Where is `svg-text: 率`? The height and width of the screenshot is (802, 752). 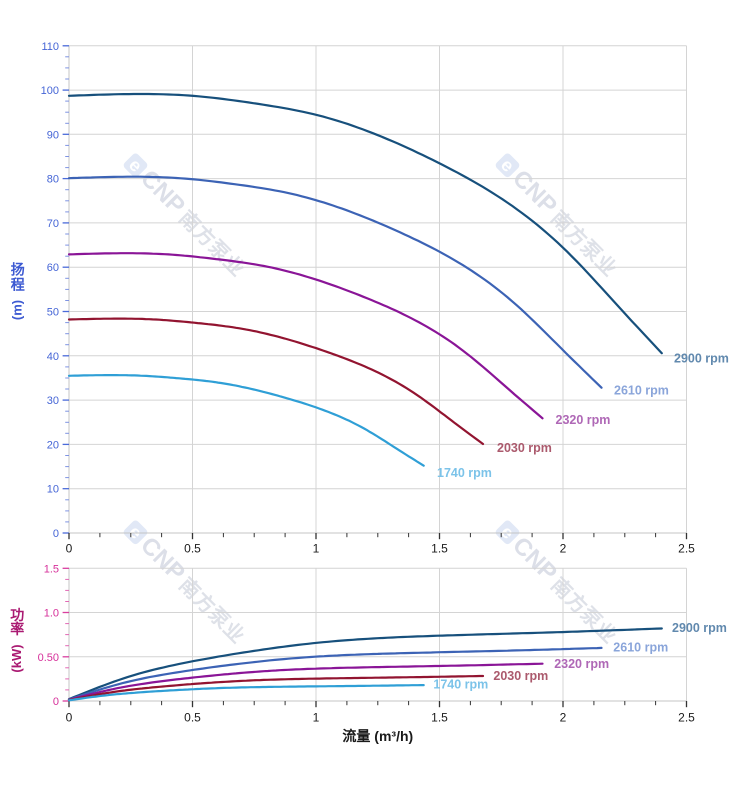 svg-text: 率 is located at coordinates (17, 629).